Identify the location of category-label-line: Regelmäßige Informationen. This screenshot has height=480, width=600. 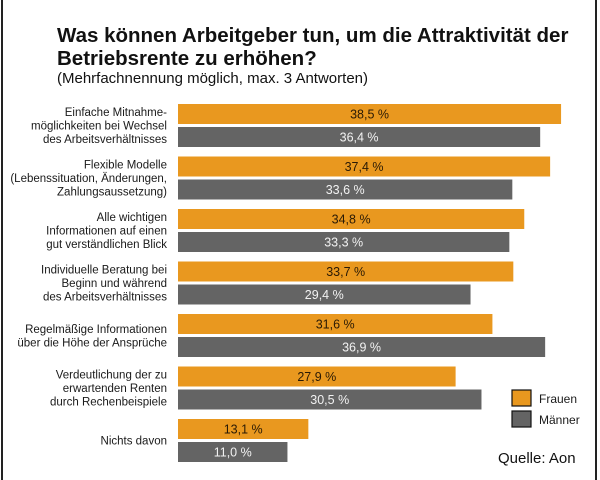
(96, 330).